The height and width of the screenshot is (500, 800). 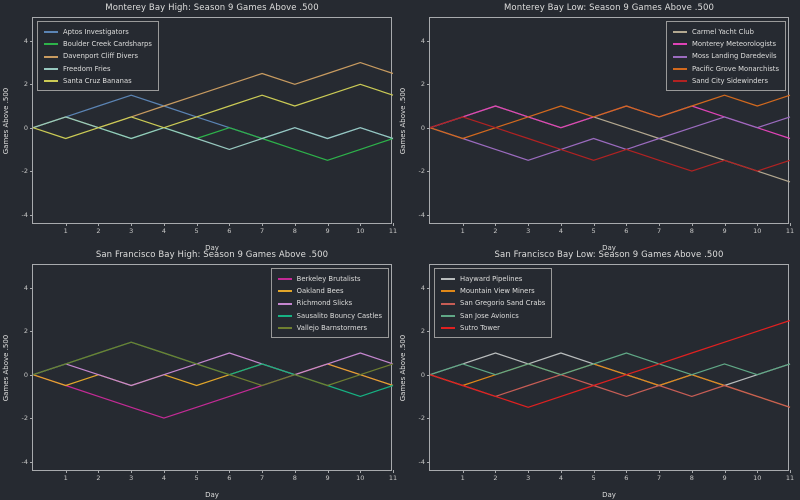 I want to click on x-tick-label: 4, so click(x=163, y=478).